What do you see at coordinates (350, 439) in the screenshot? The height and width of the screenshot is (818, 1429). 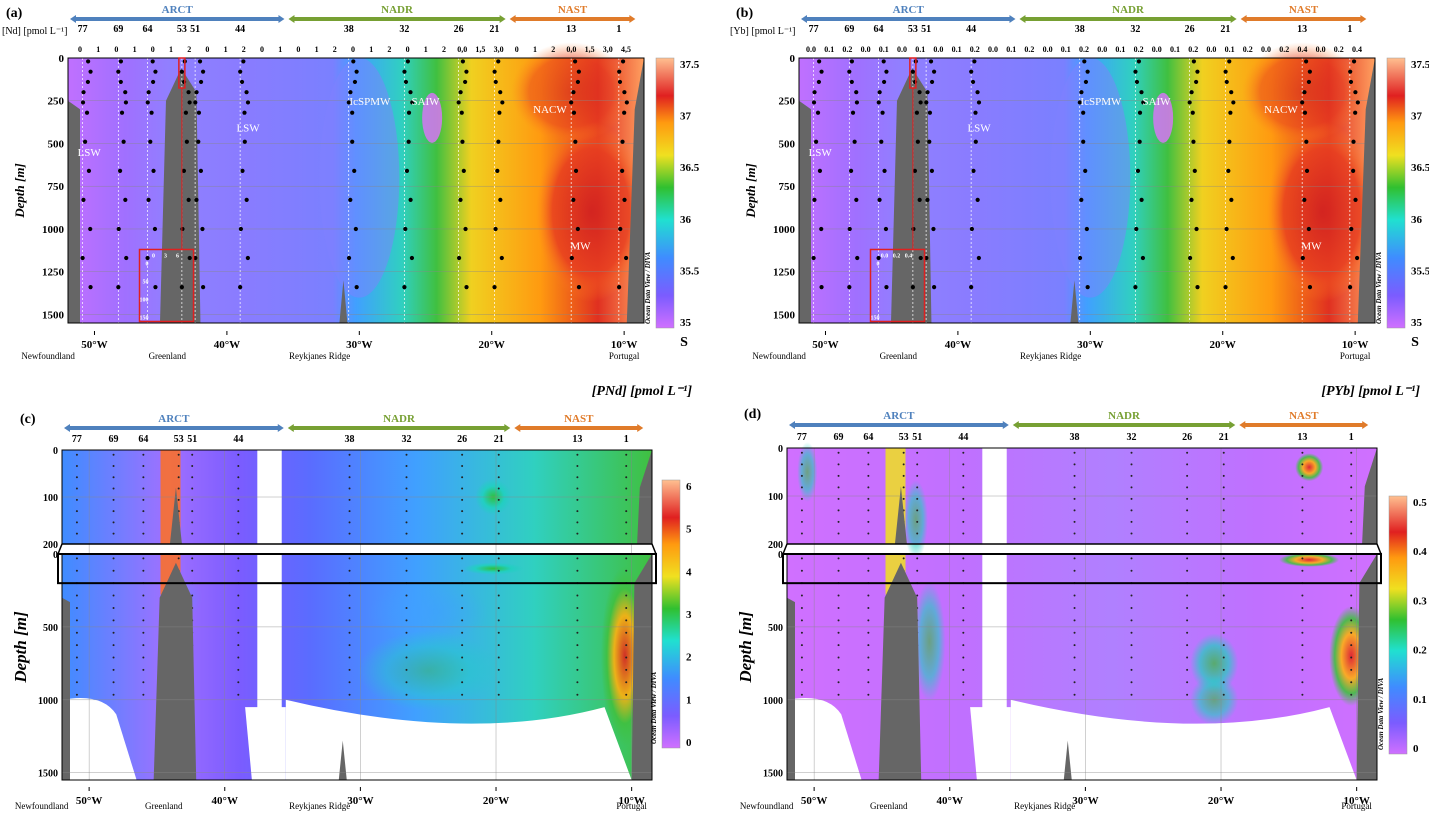 I see `station-numbers: 77 69 64 53 51 44 38 32 26 21 13 1` at bounding box center [350, 439].